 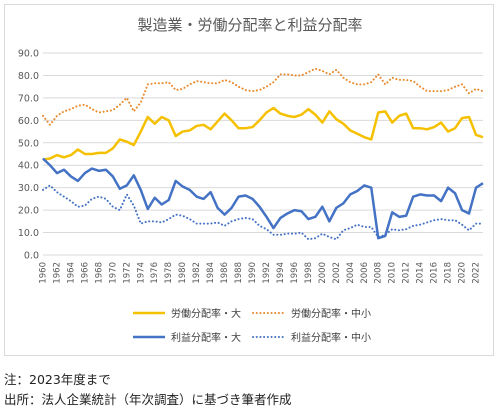 I want to click on y-tick-label: 10.0, so click(x=28, y=233).